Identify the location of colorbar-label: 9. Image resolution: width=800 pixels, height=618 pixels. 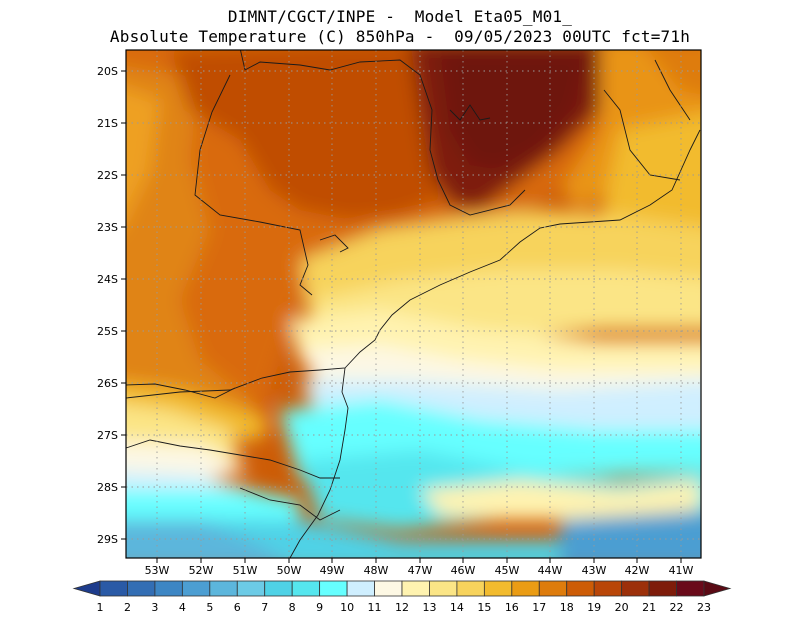
(319, 607).